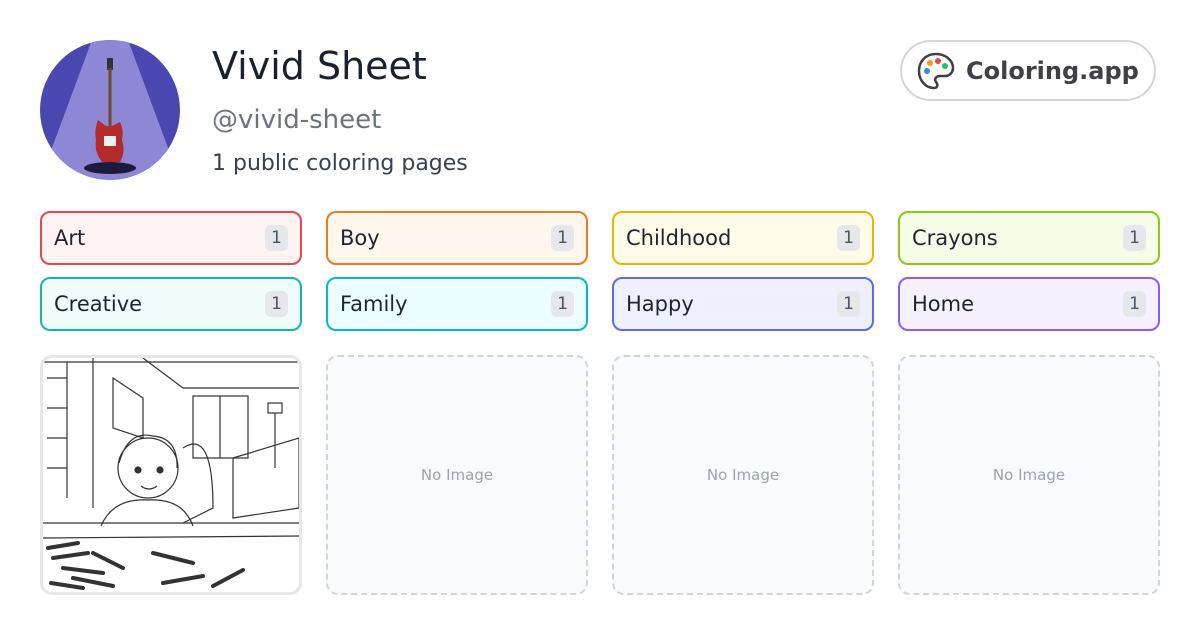 Image resolution: width=1200 pixels, height=630 pixels. What do you see at coordinates (743, 304) in the screenshot?
I see `tag: Happy 1` at bounding box center [743, 304].